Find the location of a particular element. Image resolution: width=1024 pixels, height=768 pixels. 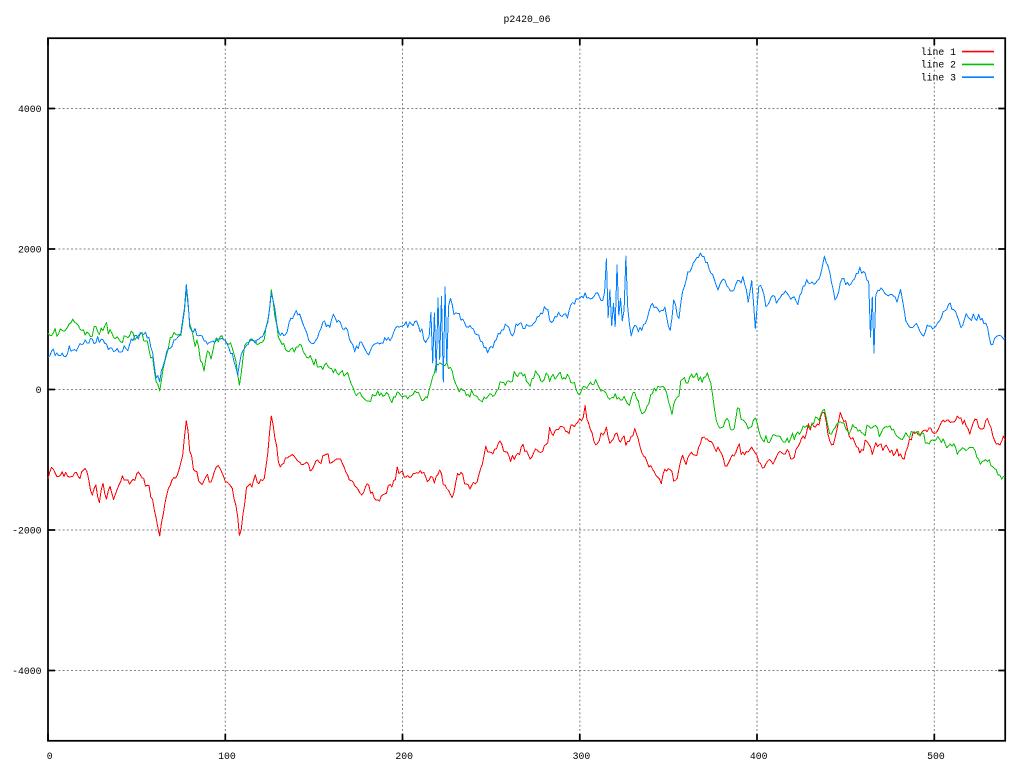

svg-text: line 1 is located at coordinates (938, 52).